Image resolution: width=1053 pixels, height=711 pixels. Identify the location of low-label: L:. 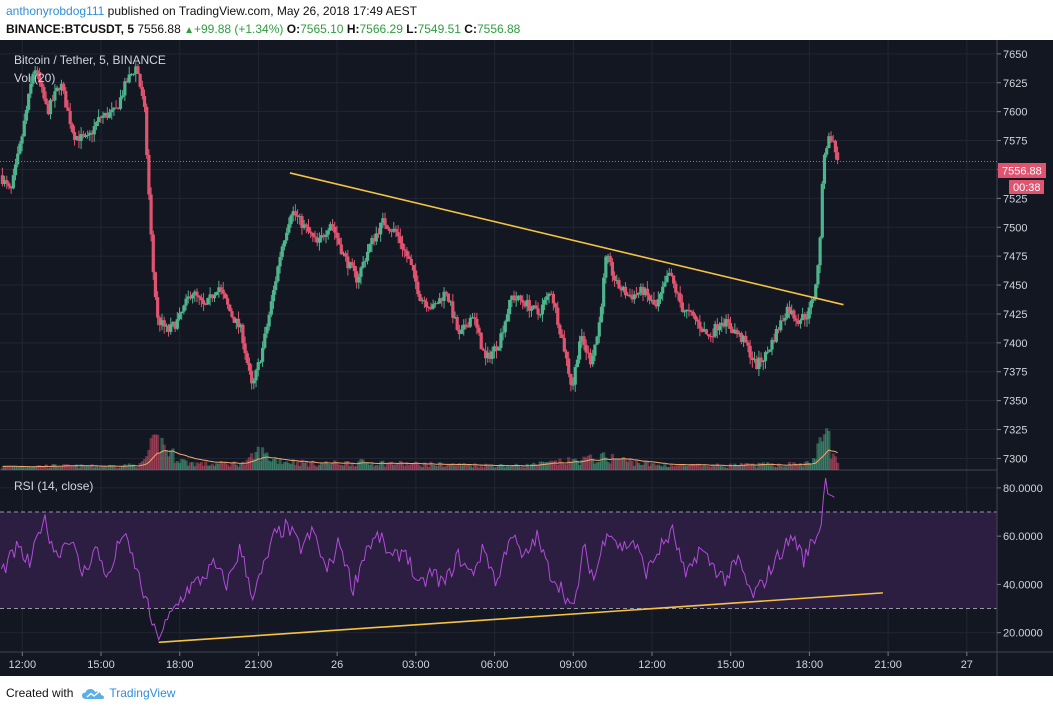
(412, 29).